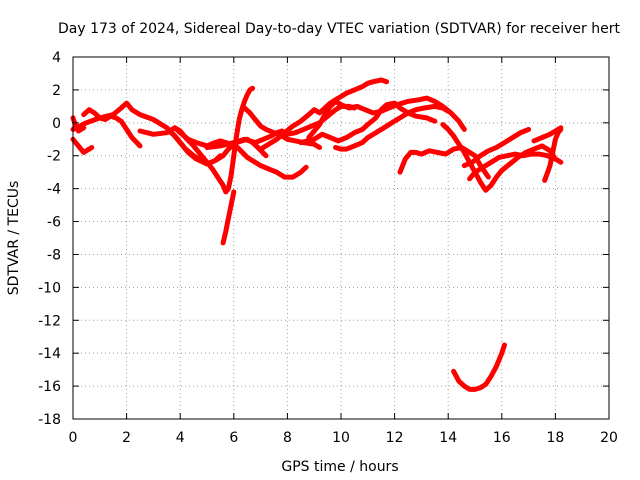 This screenshot has height=480, width=640. I want to click on data-series-s21, so click(479, 367).